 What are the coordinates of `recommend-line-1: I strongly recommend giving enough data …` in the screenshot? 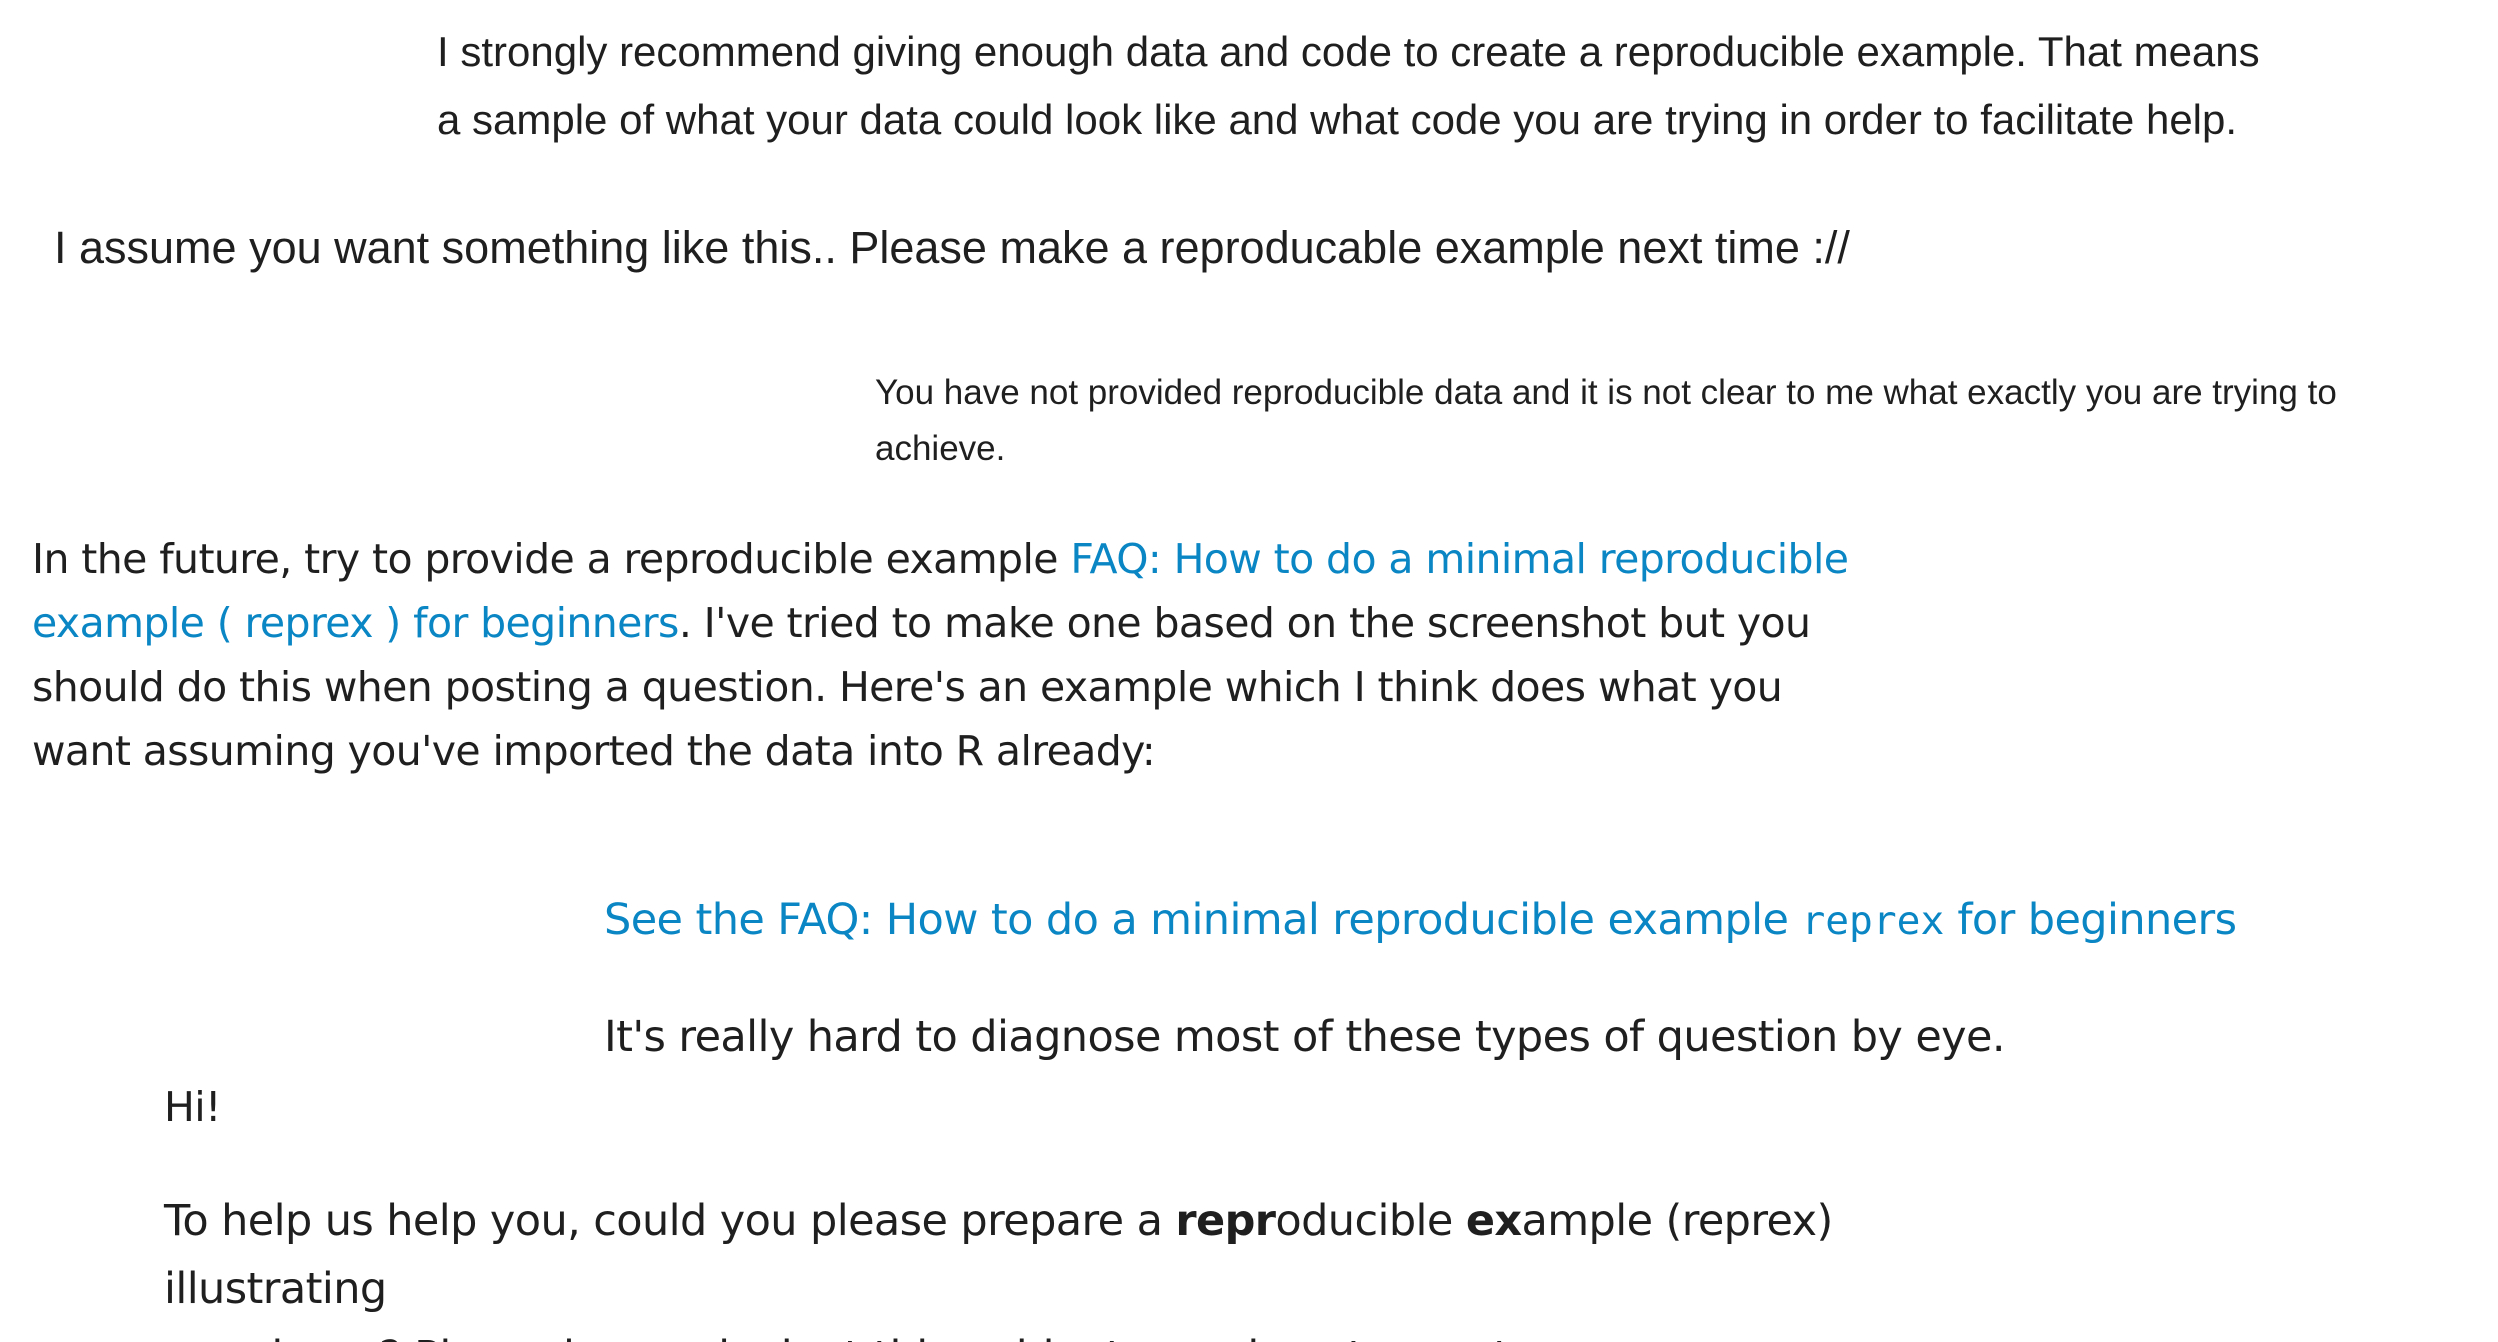 It's located at (1348, 51).